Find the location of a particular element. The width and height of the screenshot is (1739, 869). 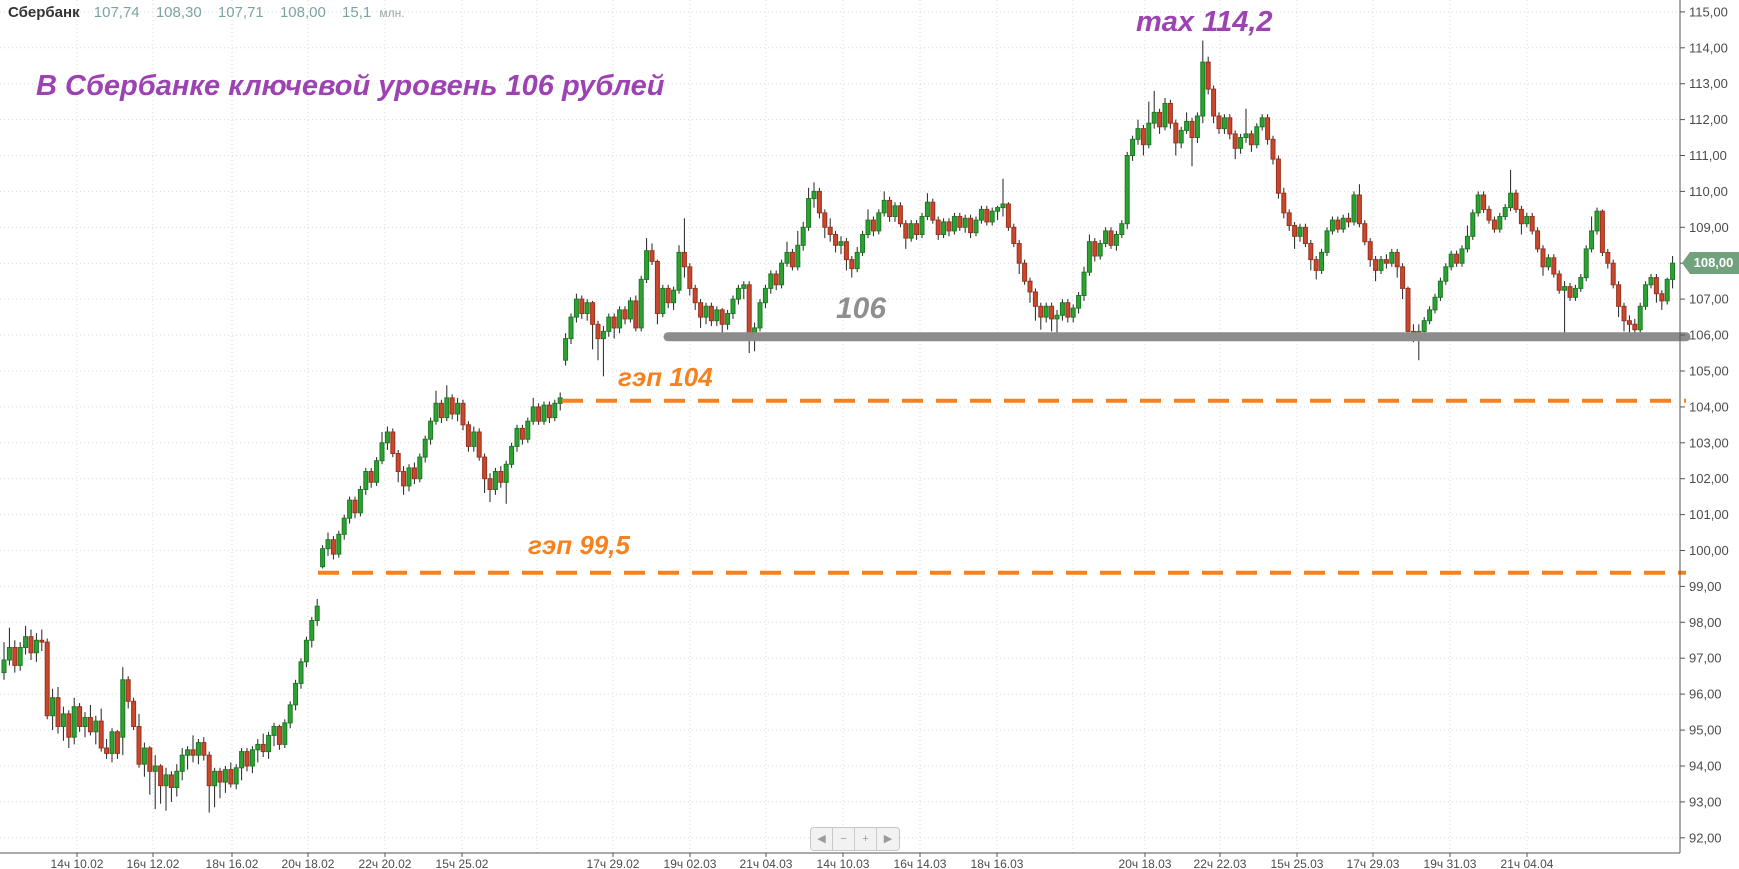

svg-text: 18ч 16.02 is located at coordinates (232, 863).